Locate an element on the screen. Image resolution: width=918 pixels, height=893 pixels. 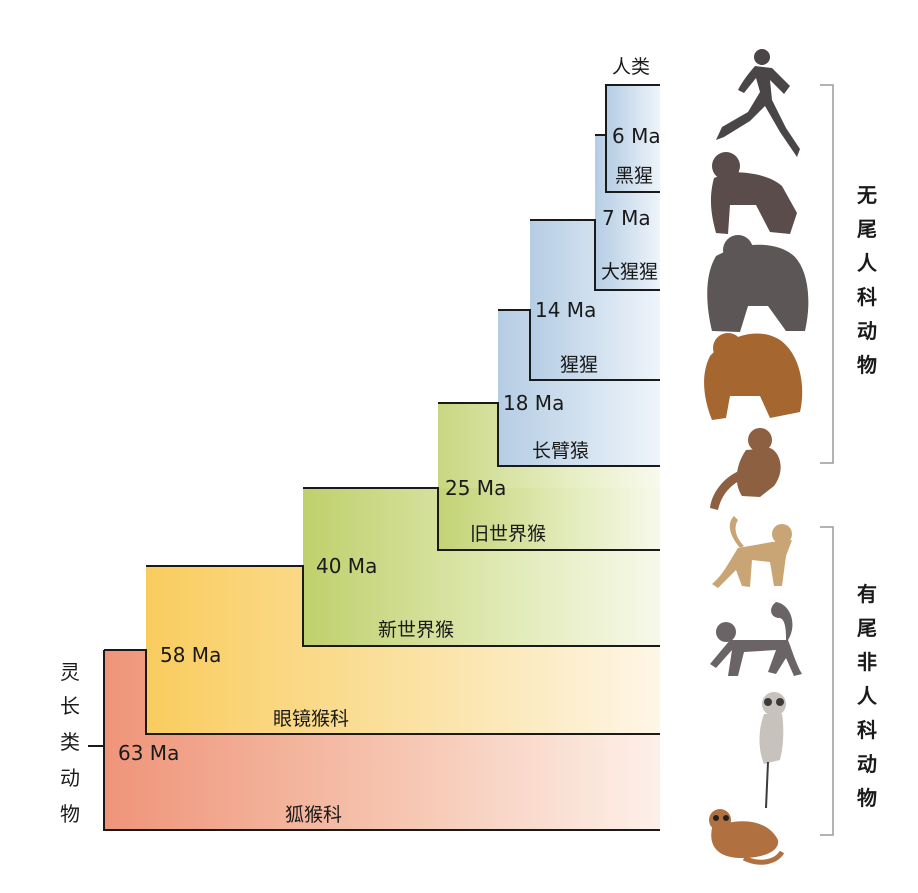
apes-group-char: 无 is located at coordinates (867, 195).